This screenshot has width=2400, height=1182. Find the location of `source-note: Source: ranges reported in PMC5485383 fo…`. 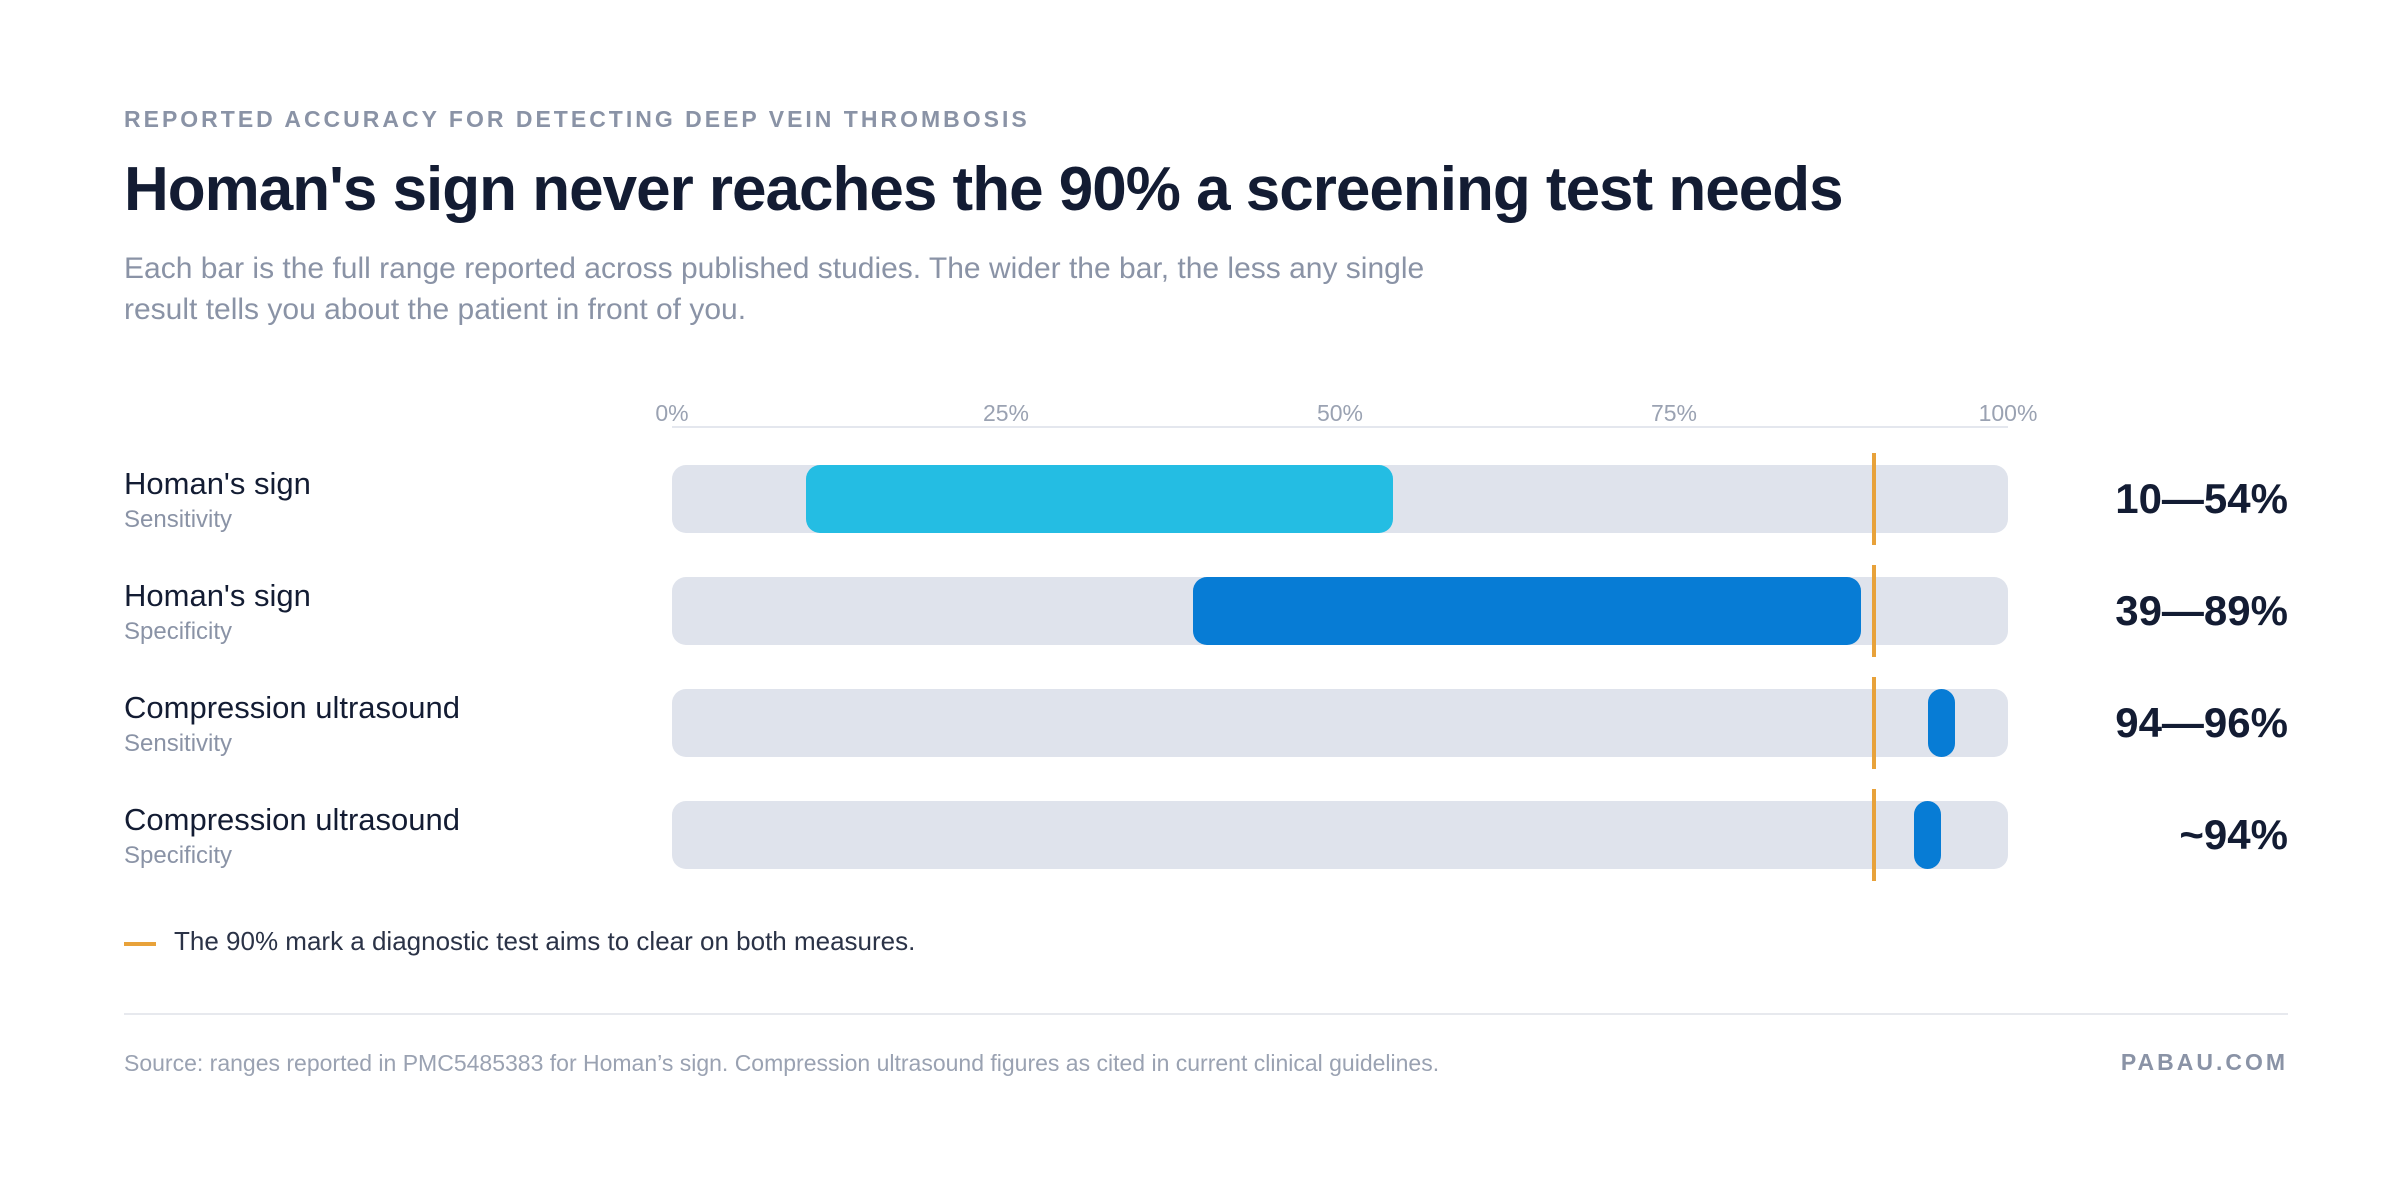

source-note: Source: ranges reported in PMC5485383 fo… is located at coordinates (782, 1063).